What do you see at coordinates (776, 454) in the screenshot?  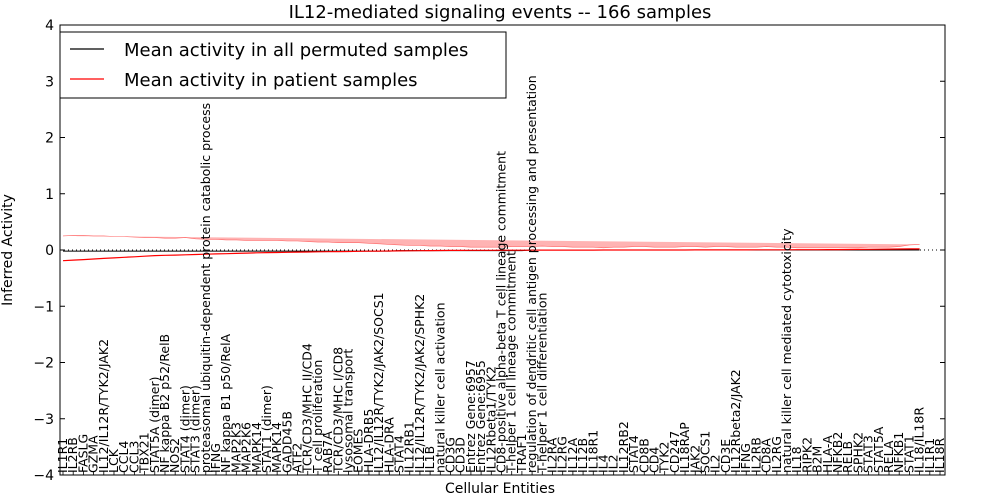 I see `category-label: IL2RG` at bounding box center [776, 454].